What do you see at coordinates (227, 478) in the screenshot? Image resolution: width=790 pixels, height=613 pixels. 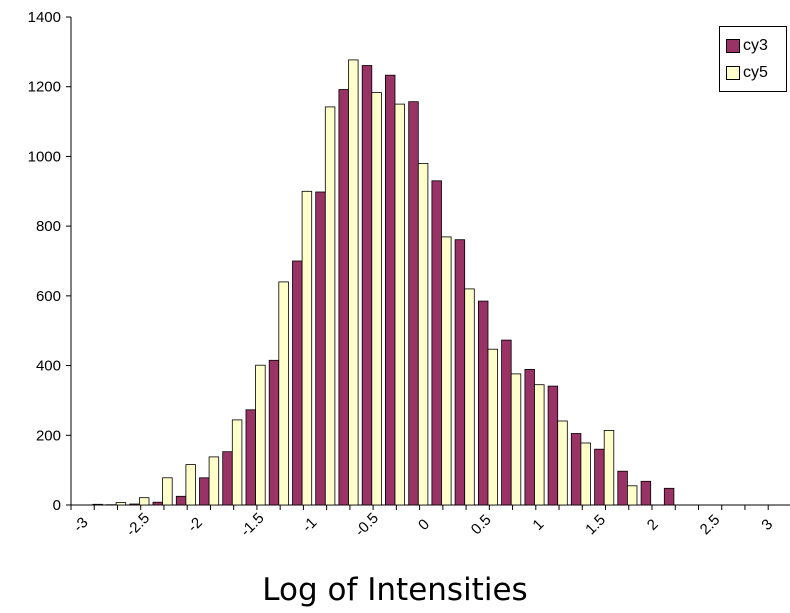 I see `bar-cy3--1.8` at bounding box center [227, 478].